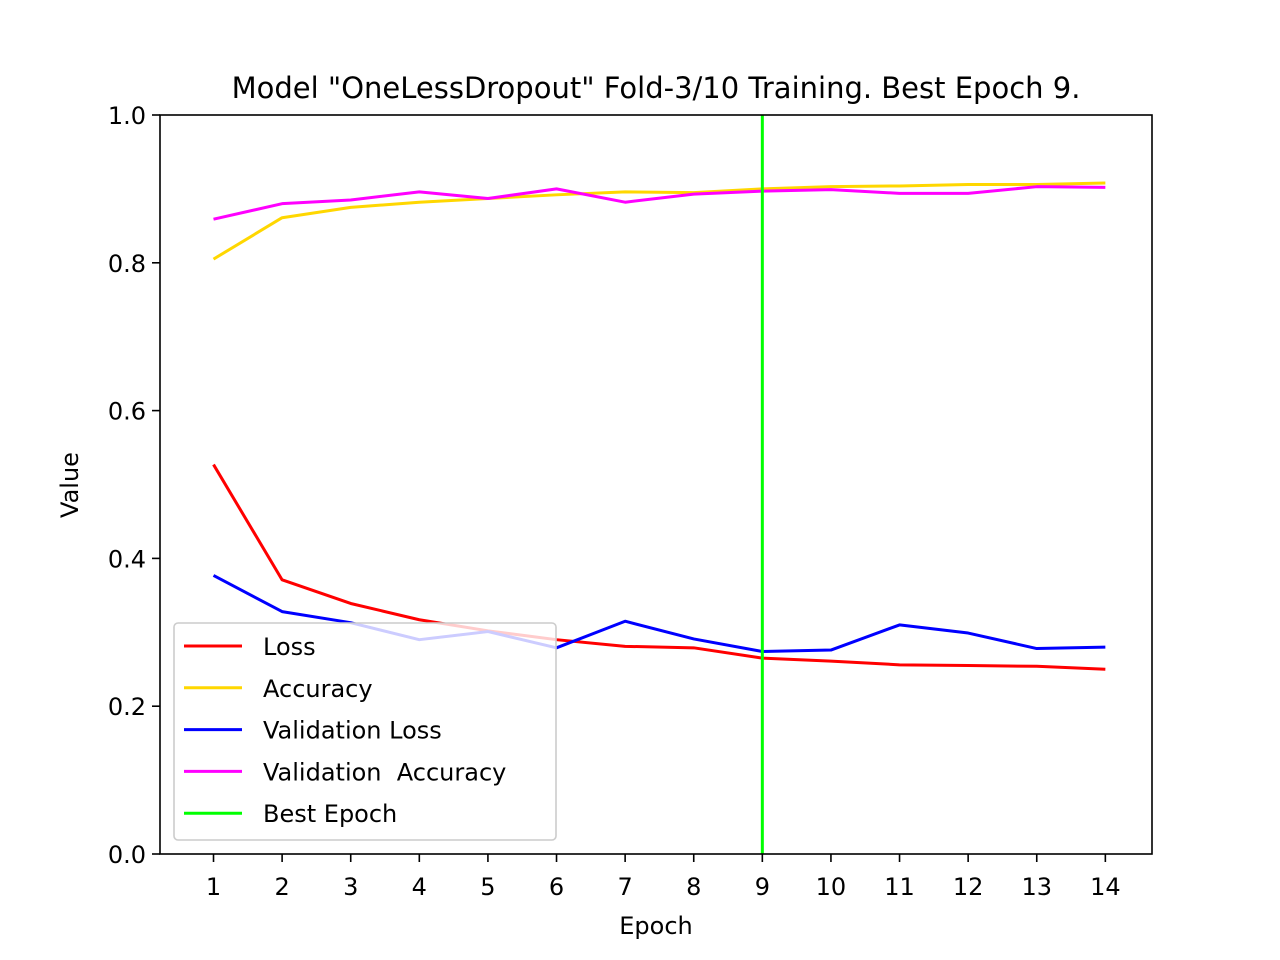 This screenshot has width=1280, height=960. Describe the element at coordinates (1105, 887) in the screenshot. I see `x-tick-label: 14` at that location.